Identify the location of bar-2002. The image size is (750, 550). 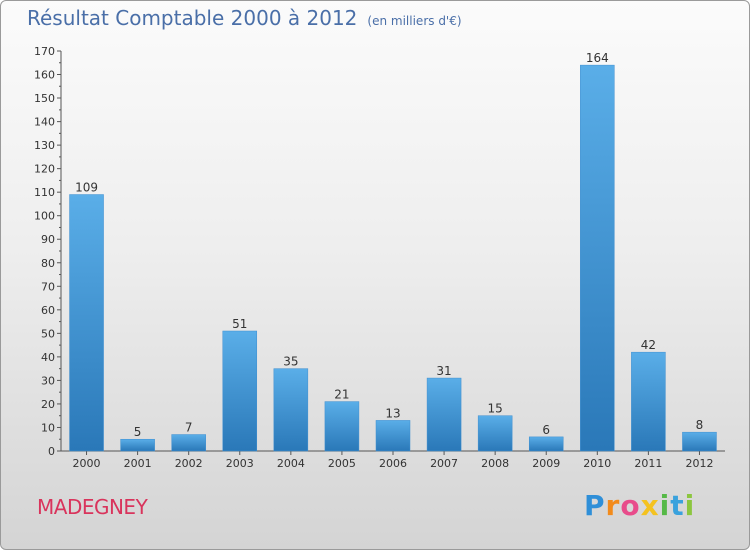
(188, 443).